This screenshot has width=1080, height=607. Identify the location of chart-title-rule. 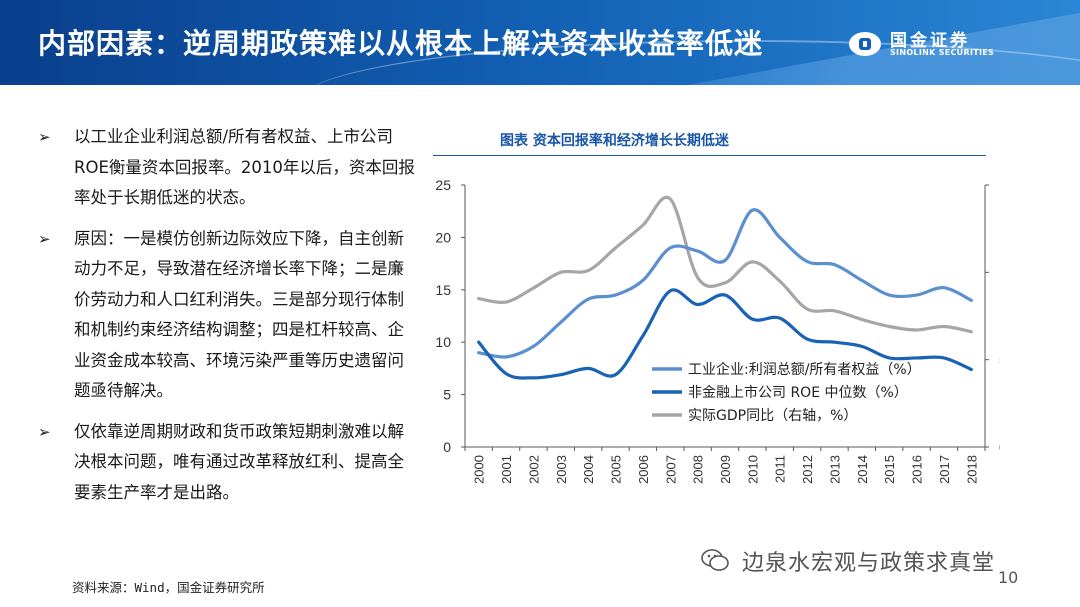
(709, 155).